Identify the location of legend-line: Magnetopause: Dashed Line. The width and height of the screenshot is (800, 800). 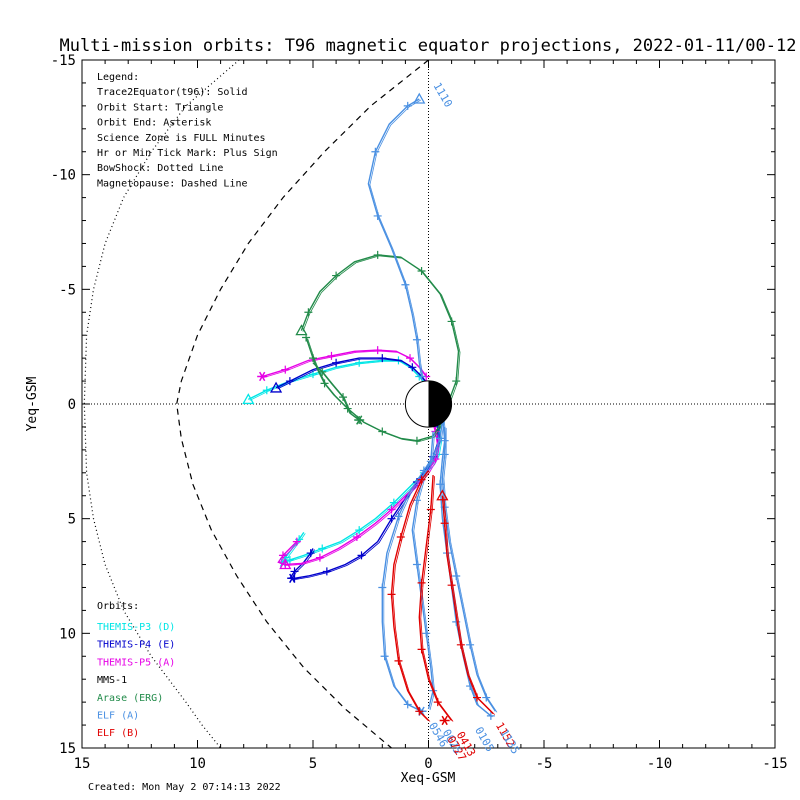
(172, 183).